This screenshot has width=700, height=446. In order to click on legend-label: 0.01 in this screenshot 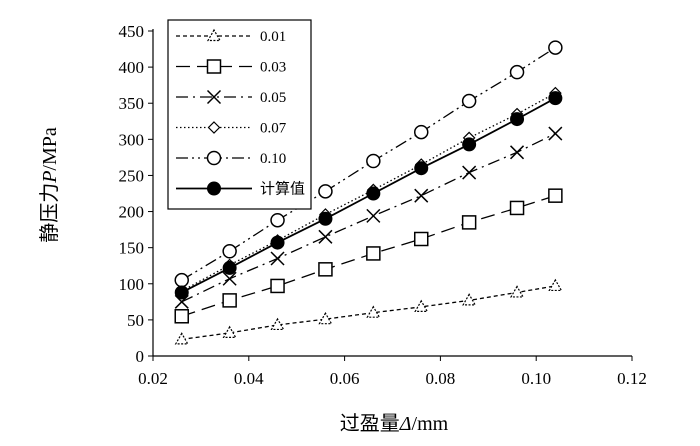, I will do `click(273, 37)`.